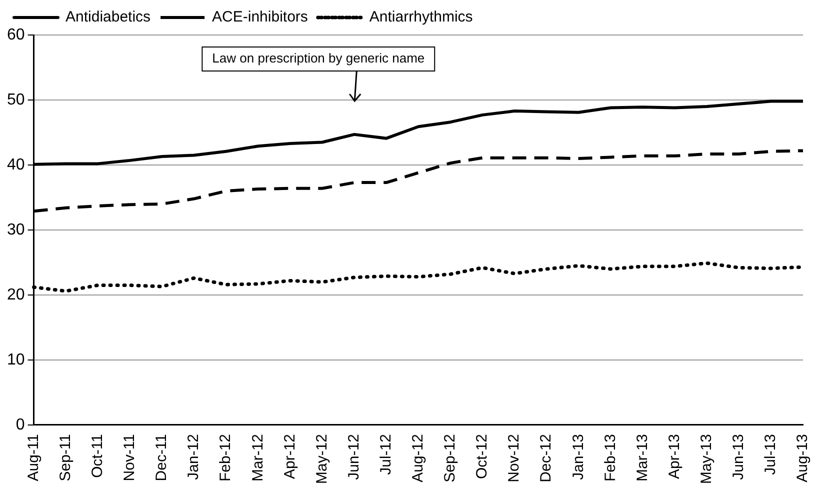  I want to click on legend-label: Antiarrhythmics, so click(421, 17).